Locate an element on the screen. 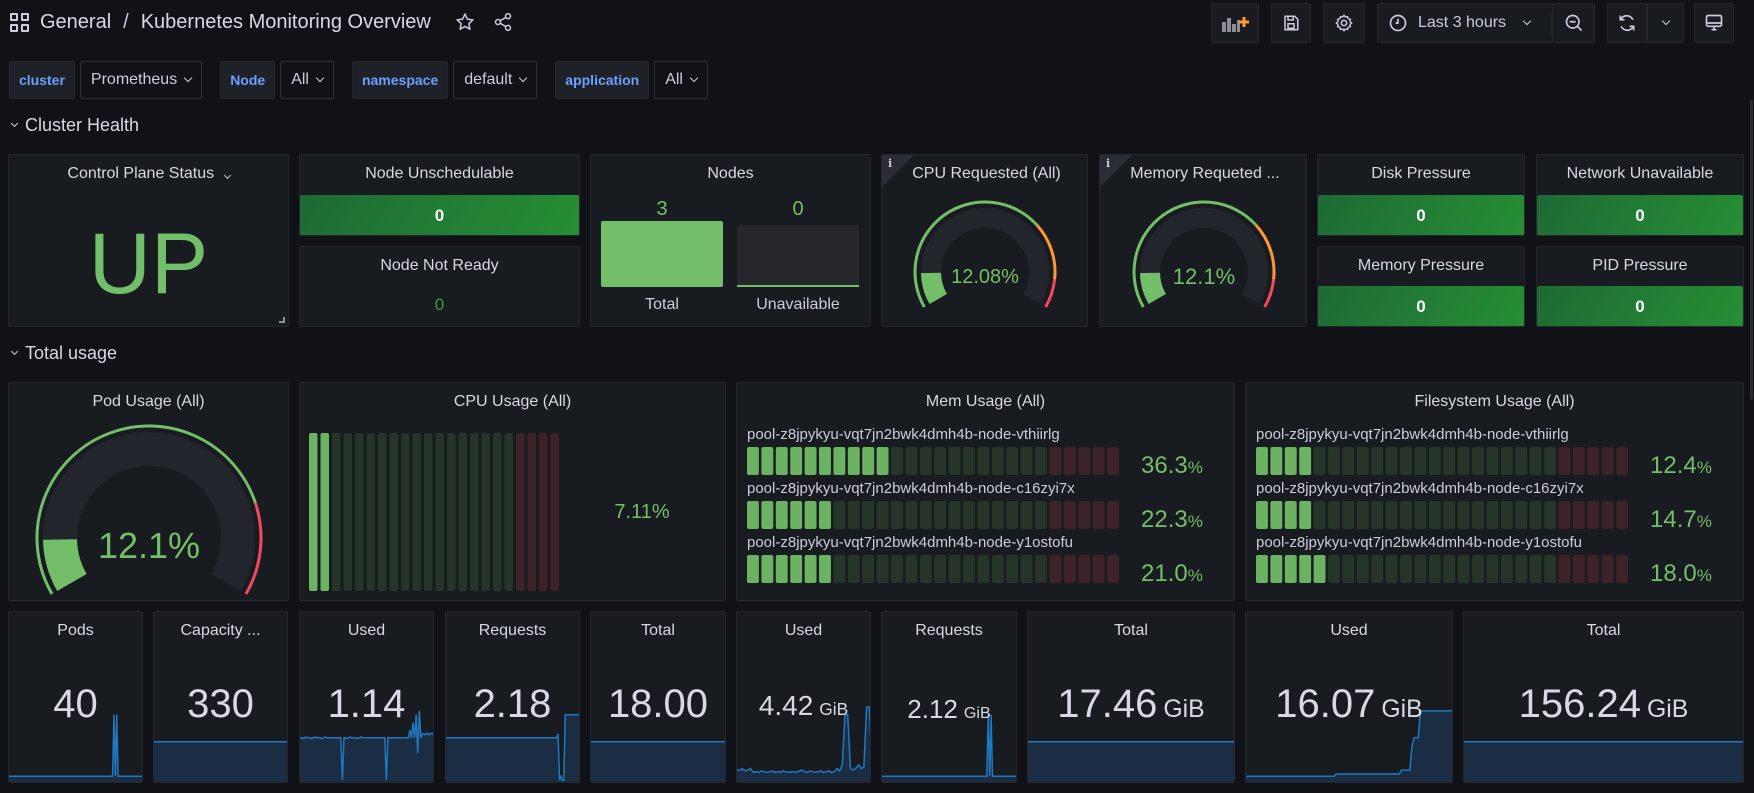 The image size is (1754, 793). panel-control-plane-status: Control Plane Status UP is located at coordinates (148, 240).